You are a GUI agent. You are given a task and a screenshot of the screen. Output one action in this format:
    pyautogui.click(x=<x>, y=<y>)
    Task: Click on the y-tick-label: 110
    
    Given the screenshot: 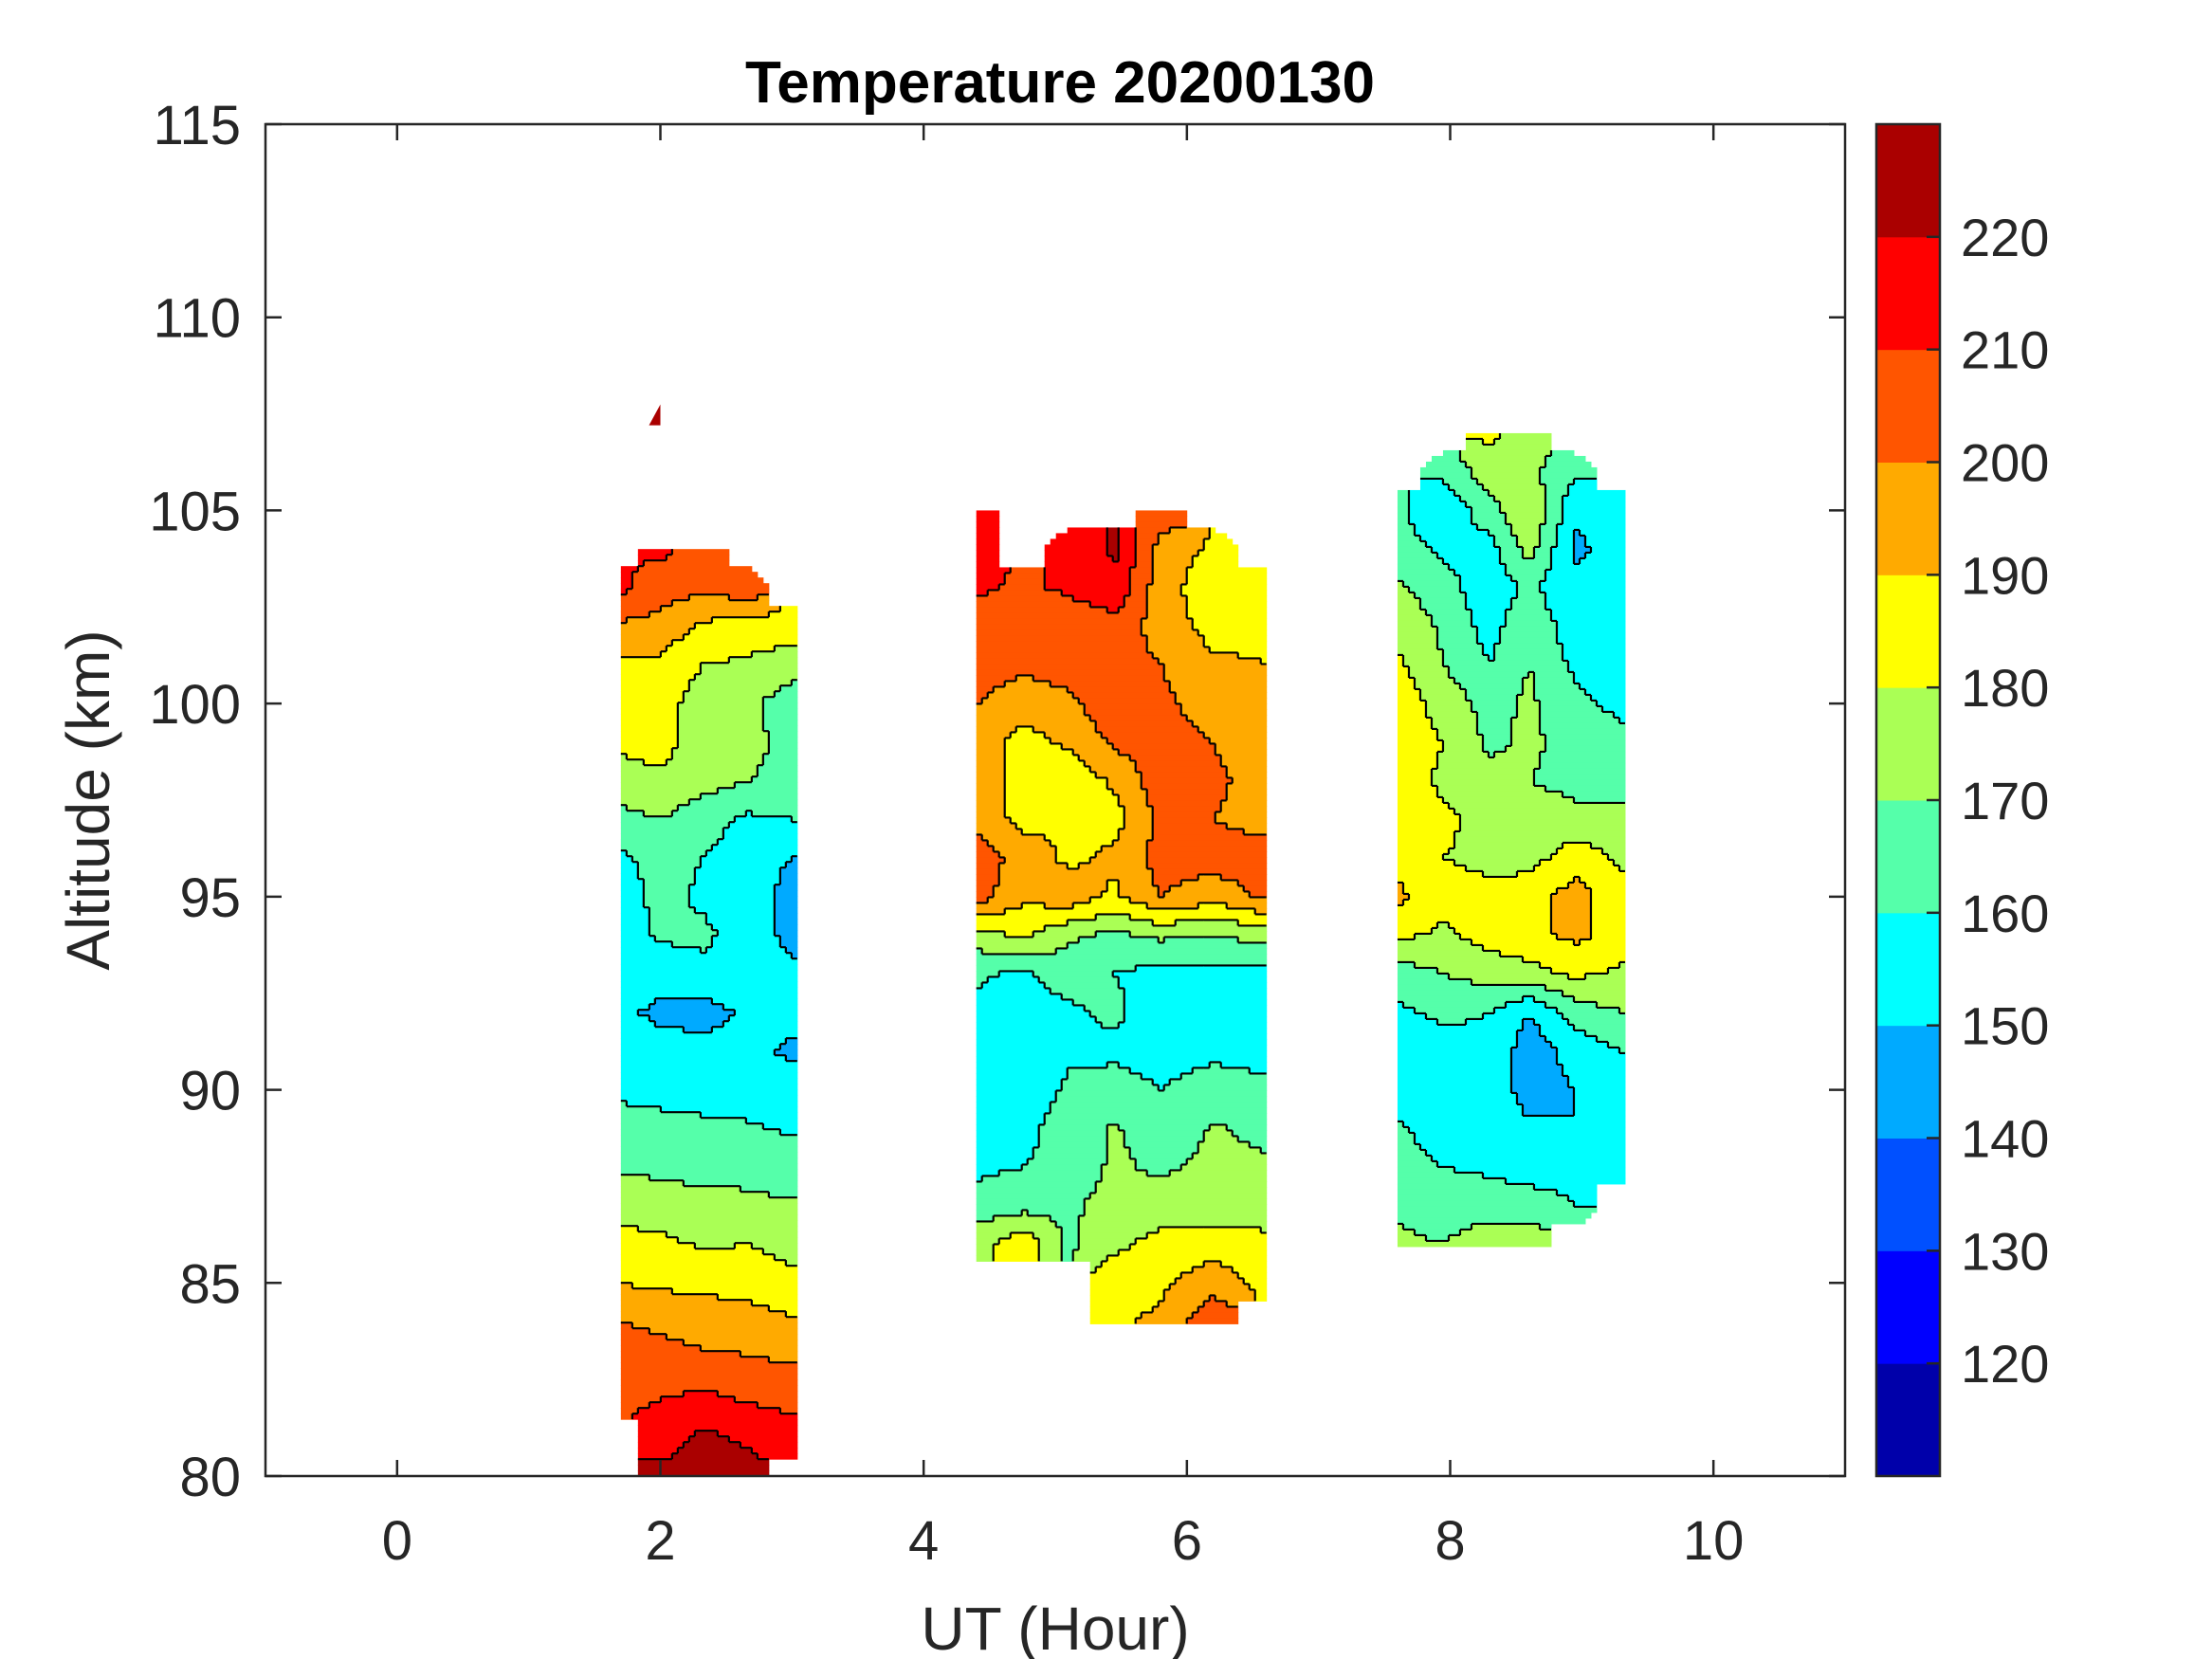 What is the action you would take?
    pyautogui.click(x=197, y=319)
    